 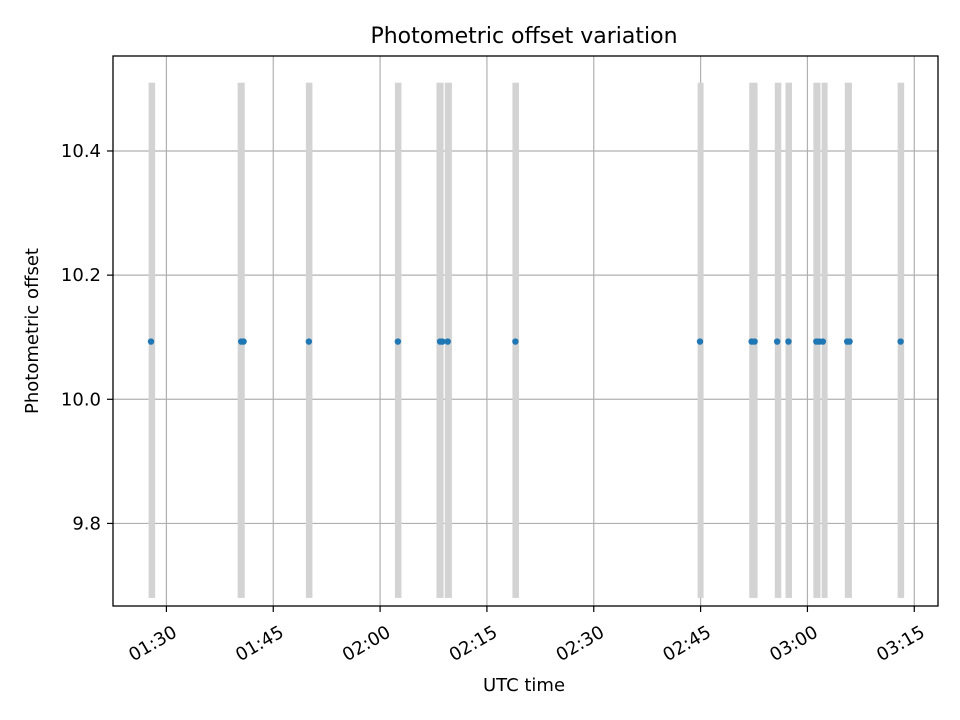 What do you see at coordinates (580, 644) in the screenshot?
I see `x-tick-label: 02:30` at bounding box center [580, 644].